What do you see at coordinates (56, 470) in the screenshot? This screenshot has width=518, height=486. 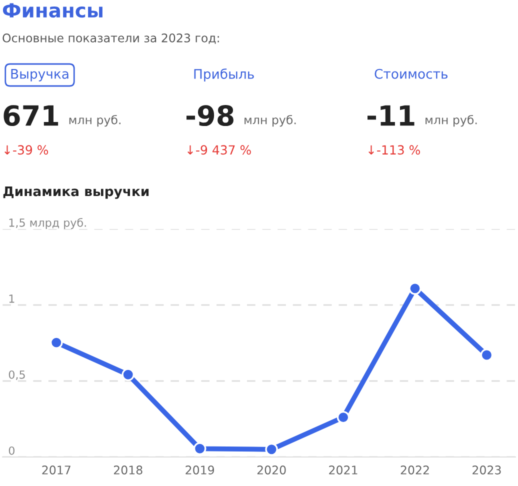 I see `x-tick-label: 2017` at bounding box center [56, 470].